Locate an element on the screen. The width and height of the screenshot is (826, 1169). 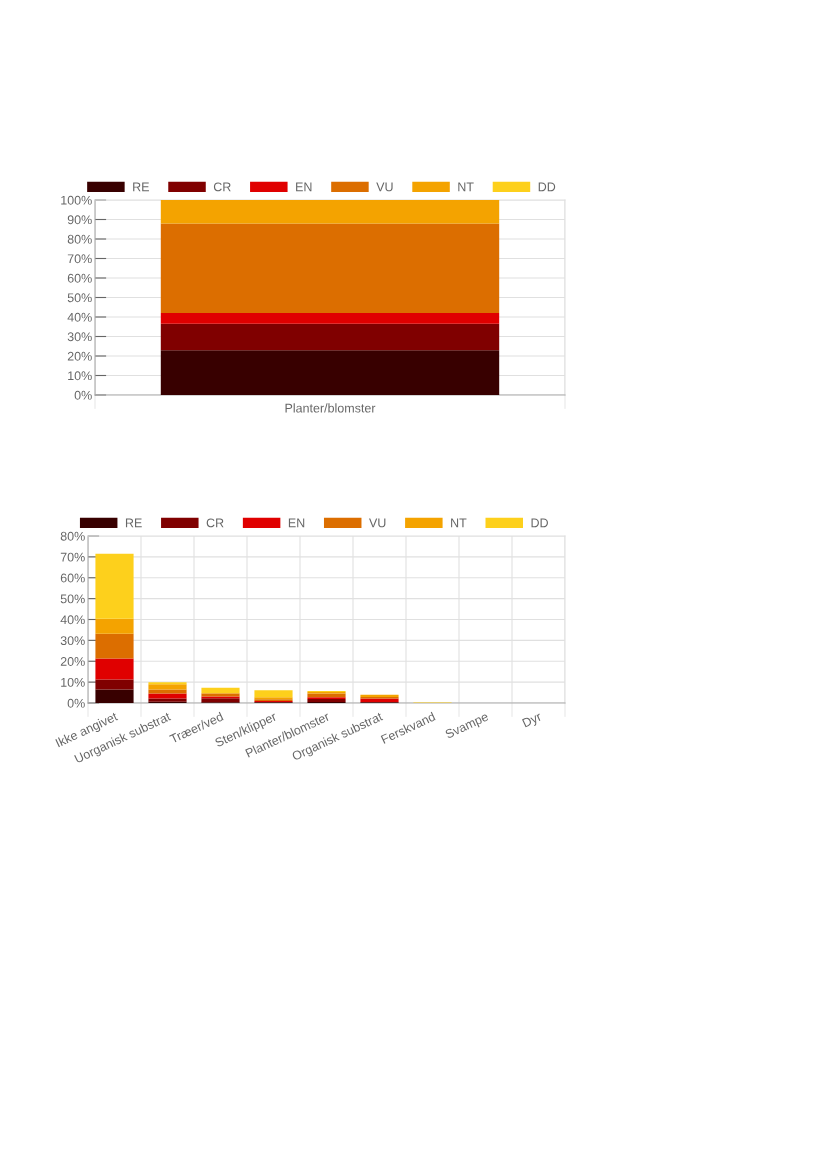
y-tick-label: 90% is located at coordinates (79, 220).